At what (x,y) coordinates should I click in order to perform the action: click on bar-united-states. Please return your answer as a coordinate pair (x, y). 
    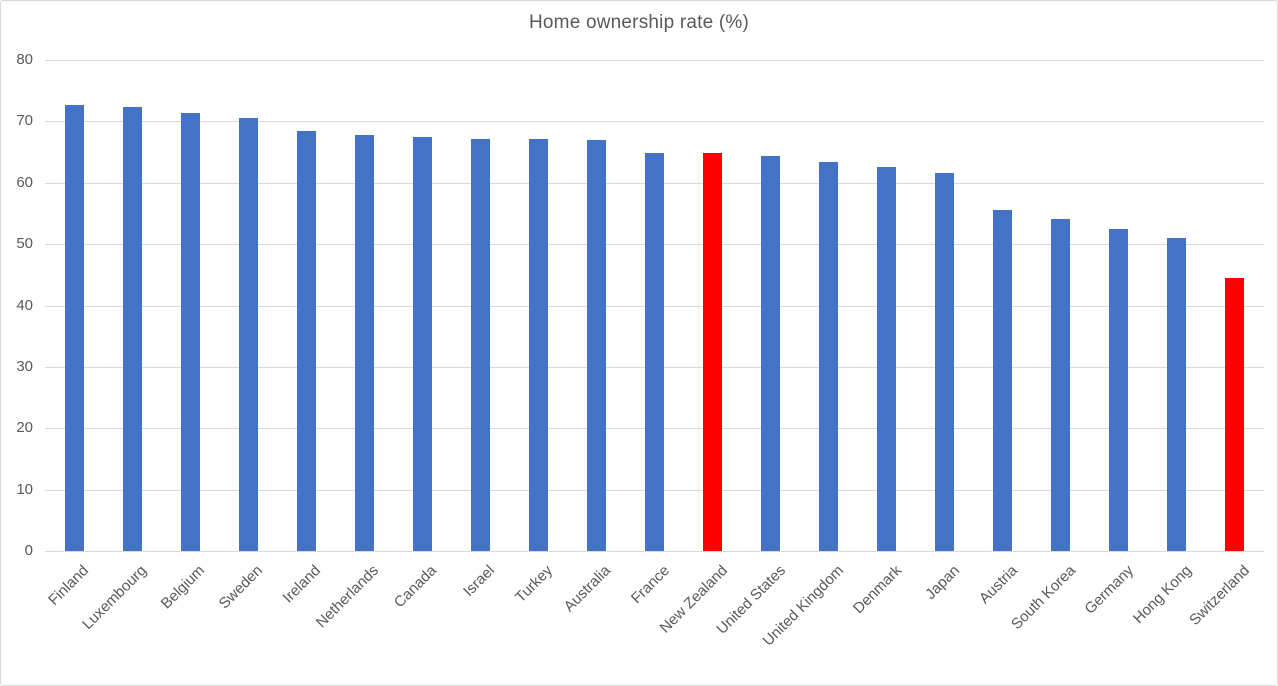
    Looking at the image, I should click on (771, 353).